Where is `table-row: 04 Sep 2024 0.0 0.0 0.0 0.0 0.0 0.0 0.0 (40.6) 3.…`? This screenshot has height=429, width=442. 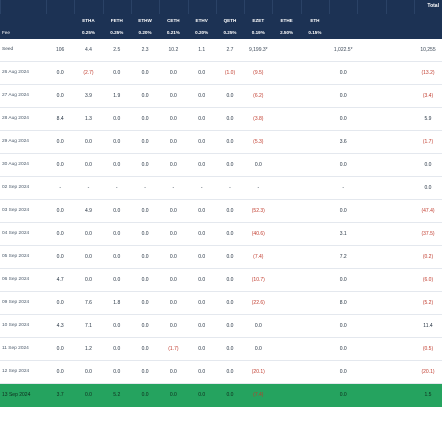
table-row: 04 Sep 2024 0.0 0.0 0.0 0.0 0.0 0.0 0.0 (40.6) 3.… is located at coordinates (221, 234).